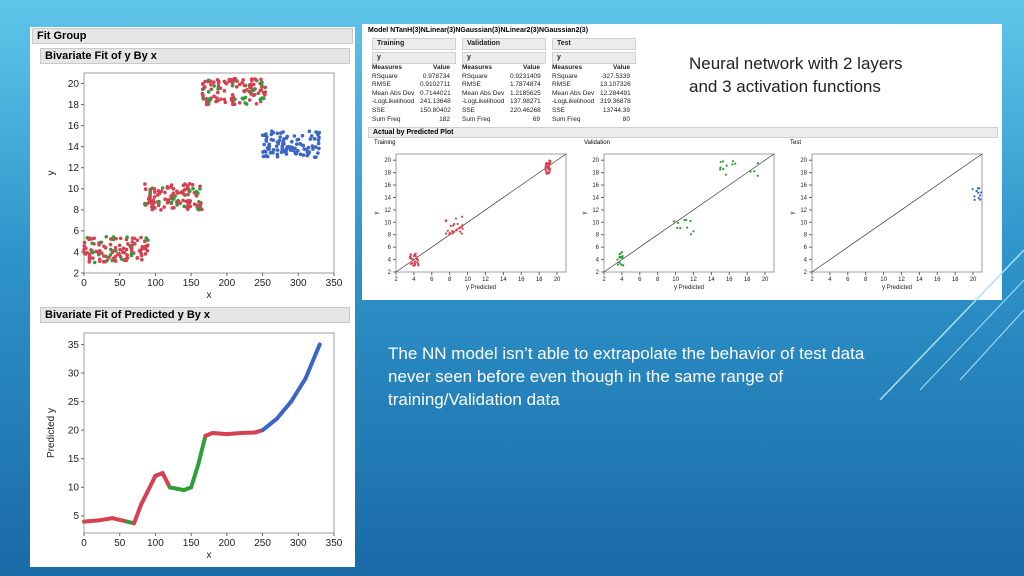  Describe the element at coordinates (616, 110) in the screenshot. I see `measure-value: 13744.39` at that location.